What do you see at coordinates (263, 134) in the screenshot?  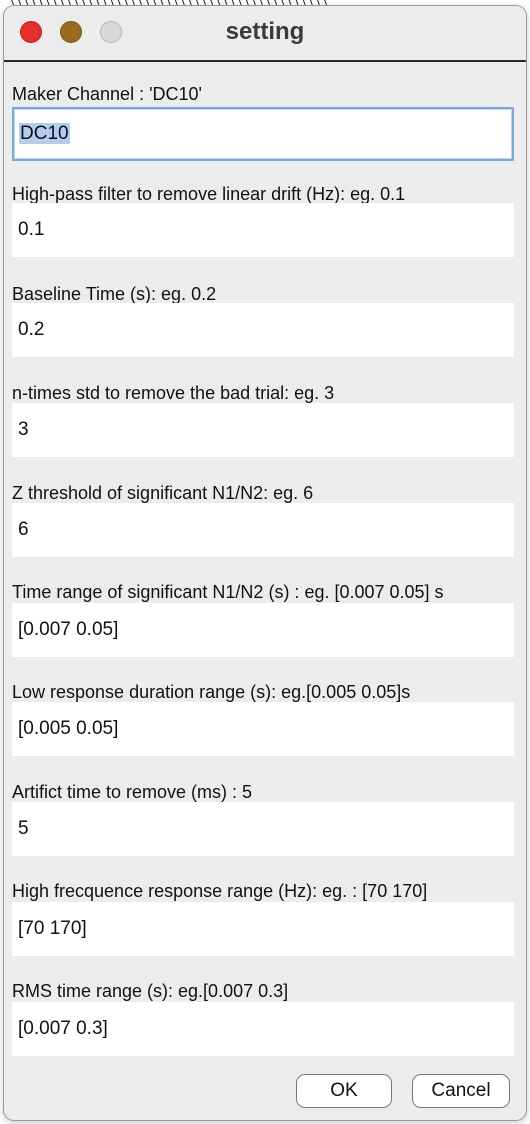 I see `maker-channel-input: DC10` at bounding box center [263, 134].